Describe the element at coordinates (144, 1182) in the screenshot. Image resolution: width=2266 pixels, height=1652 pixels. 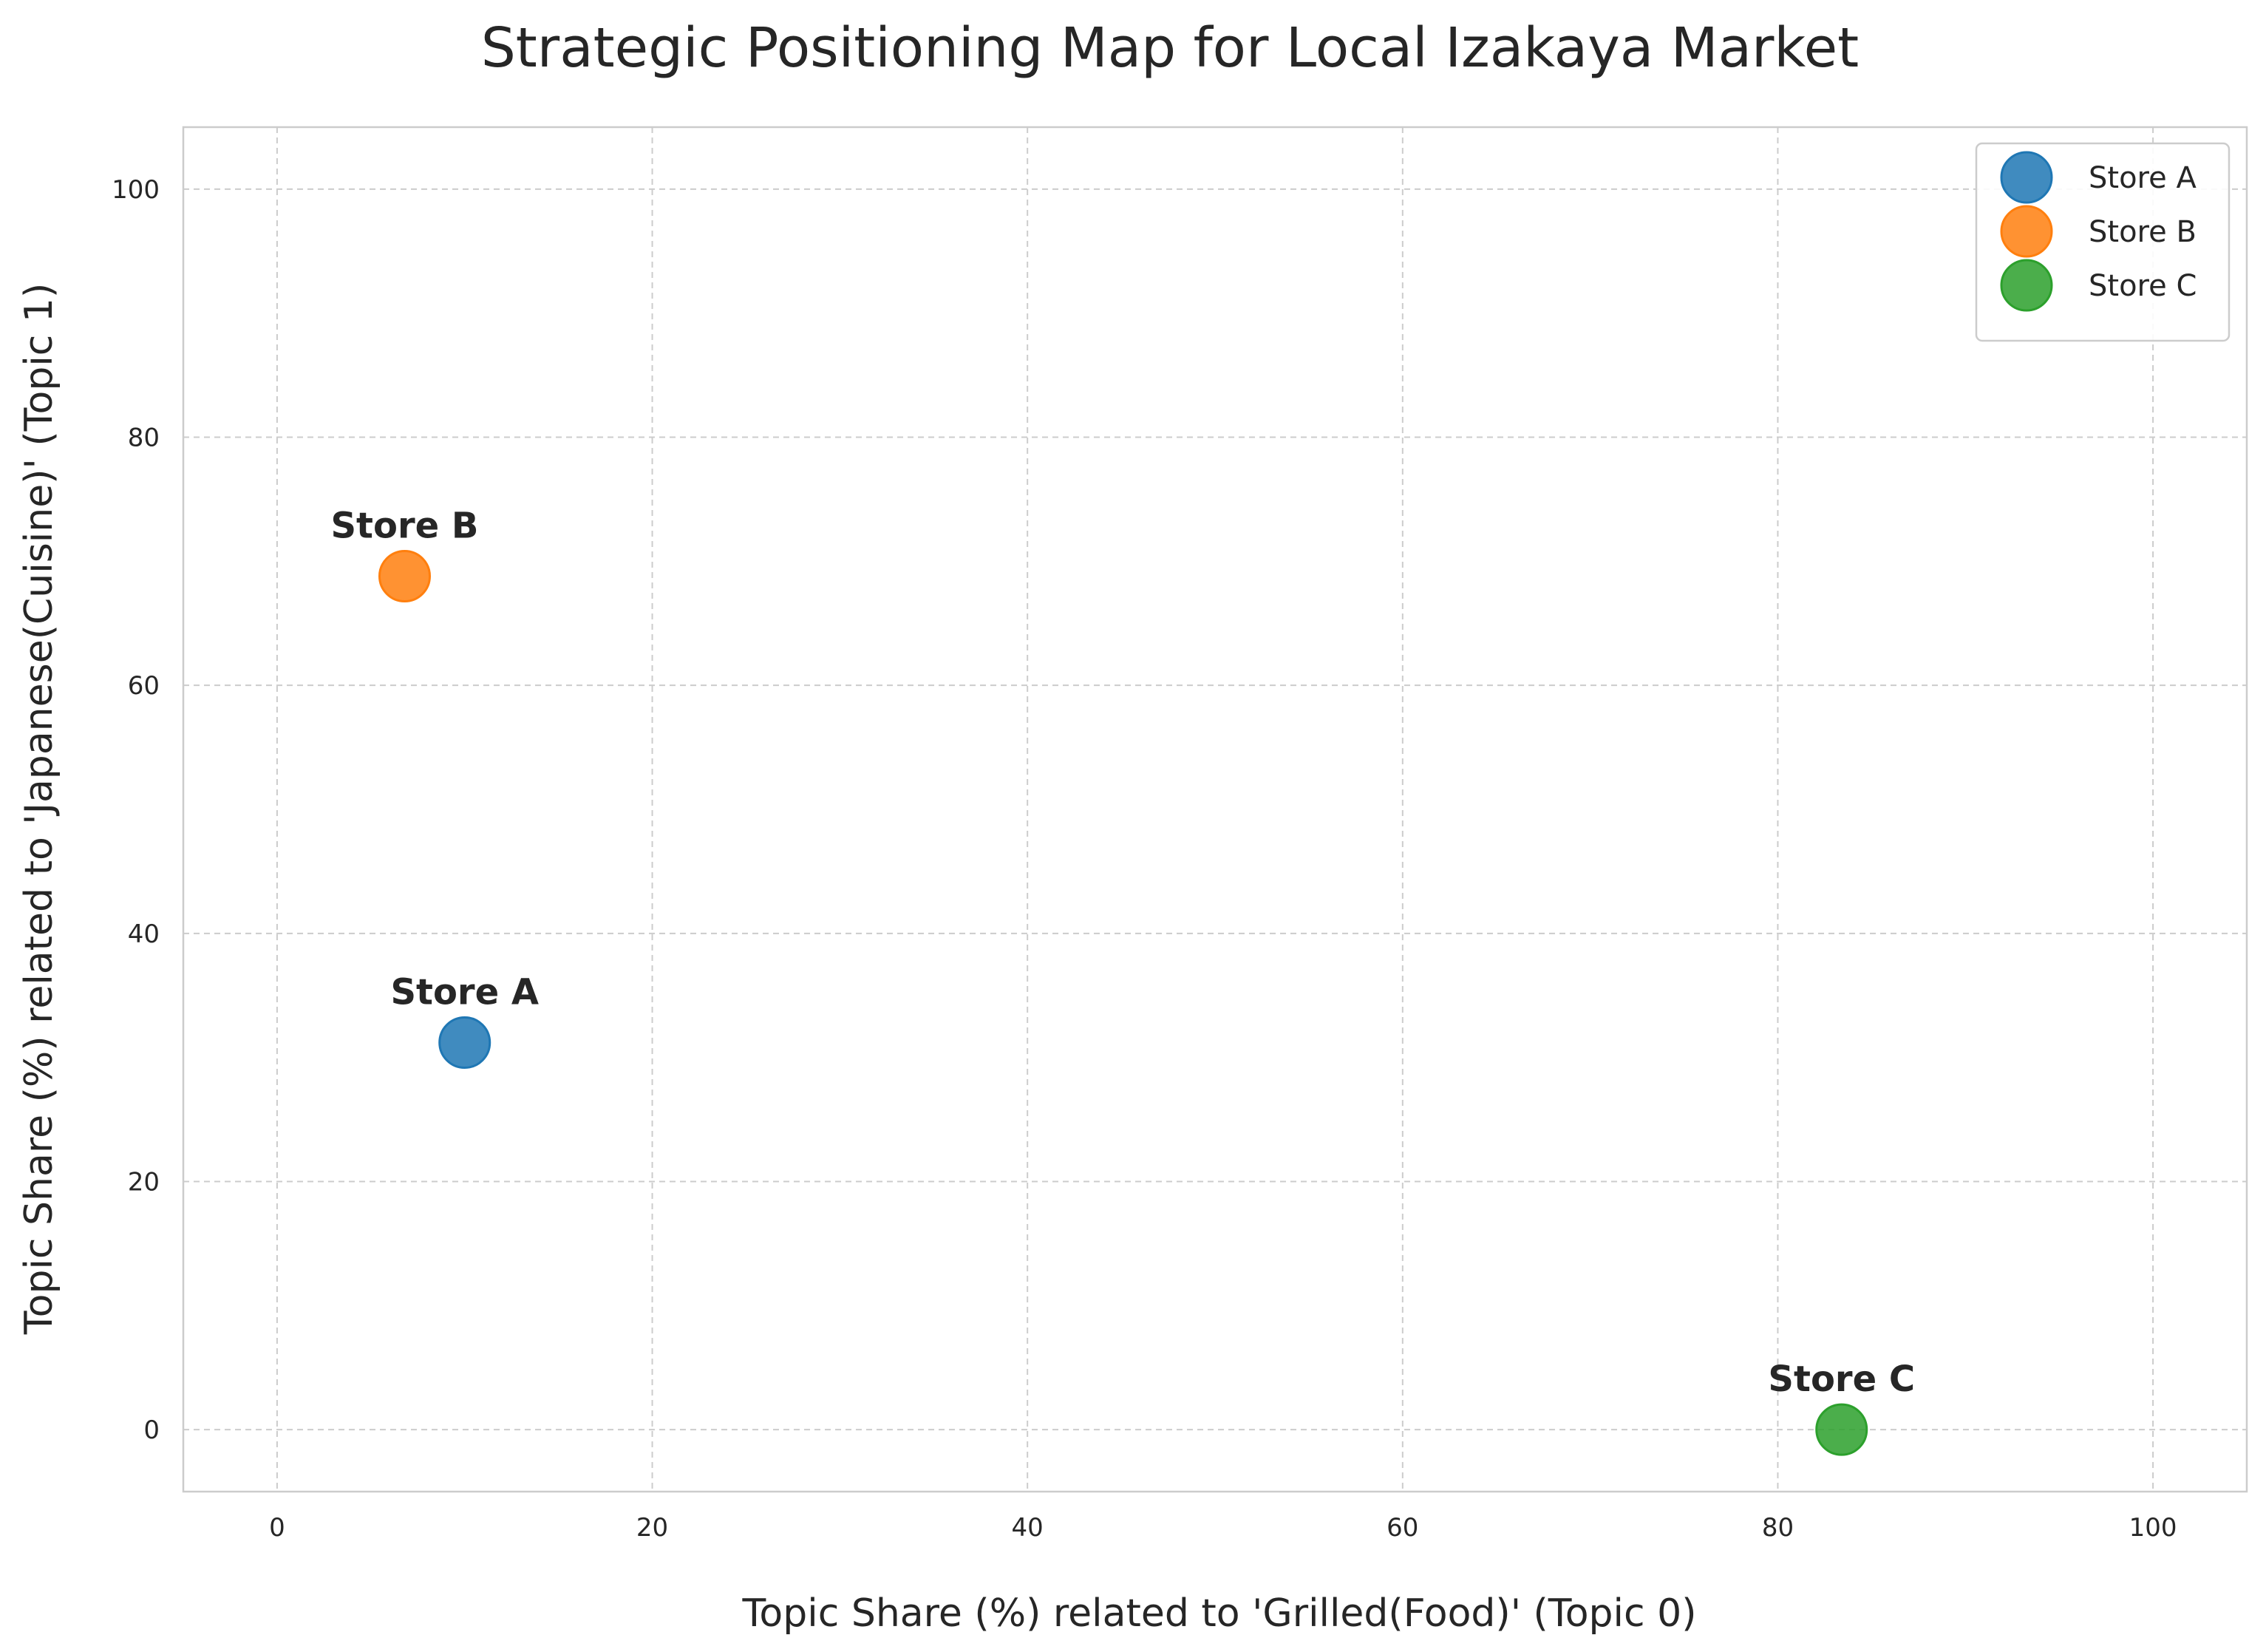
I see `y-tick-label: 20` at that location.